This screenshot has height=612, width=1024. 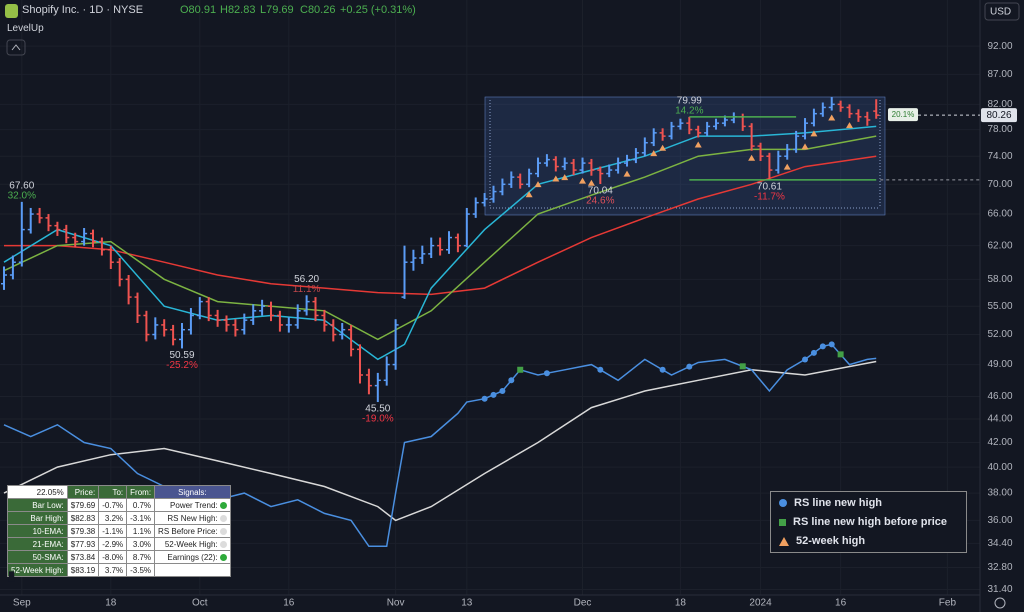 I want to click on signal-label: Power Trend:, so click(x=194, y=505).